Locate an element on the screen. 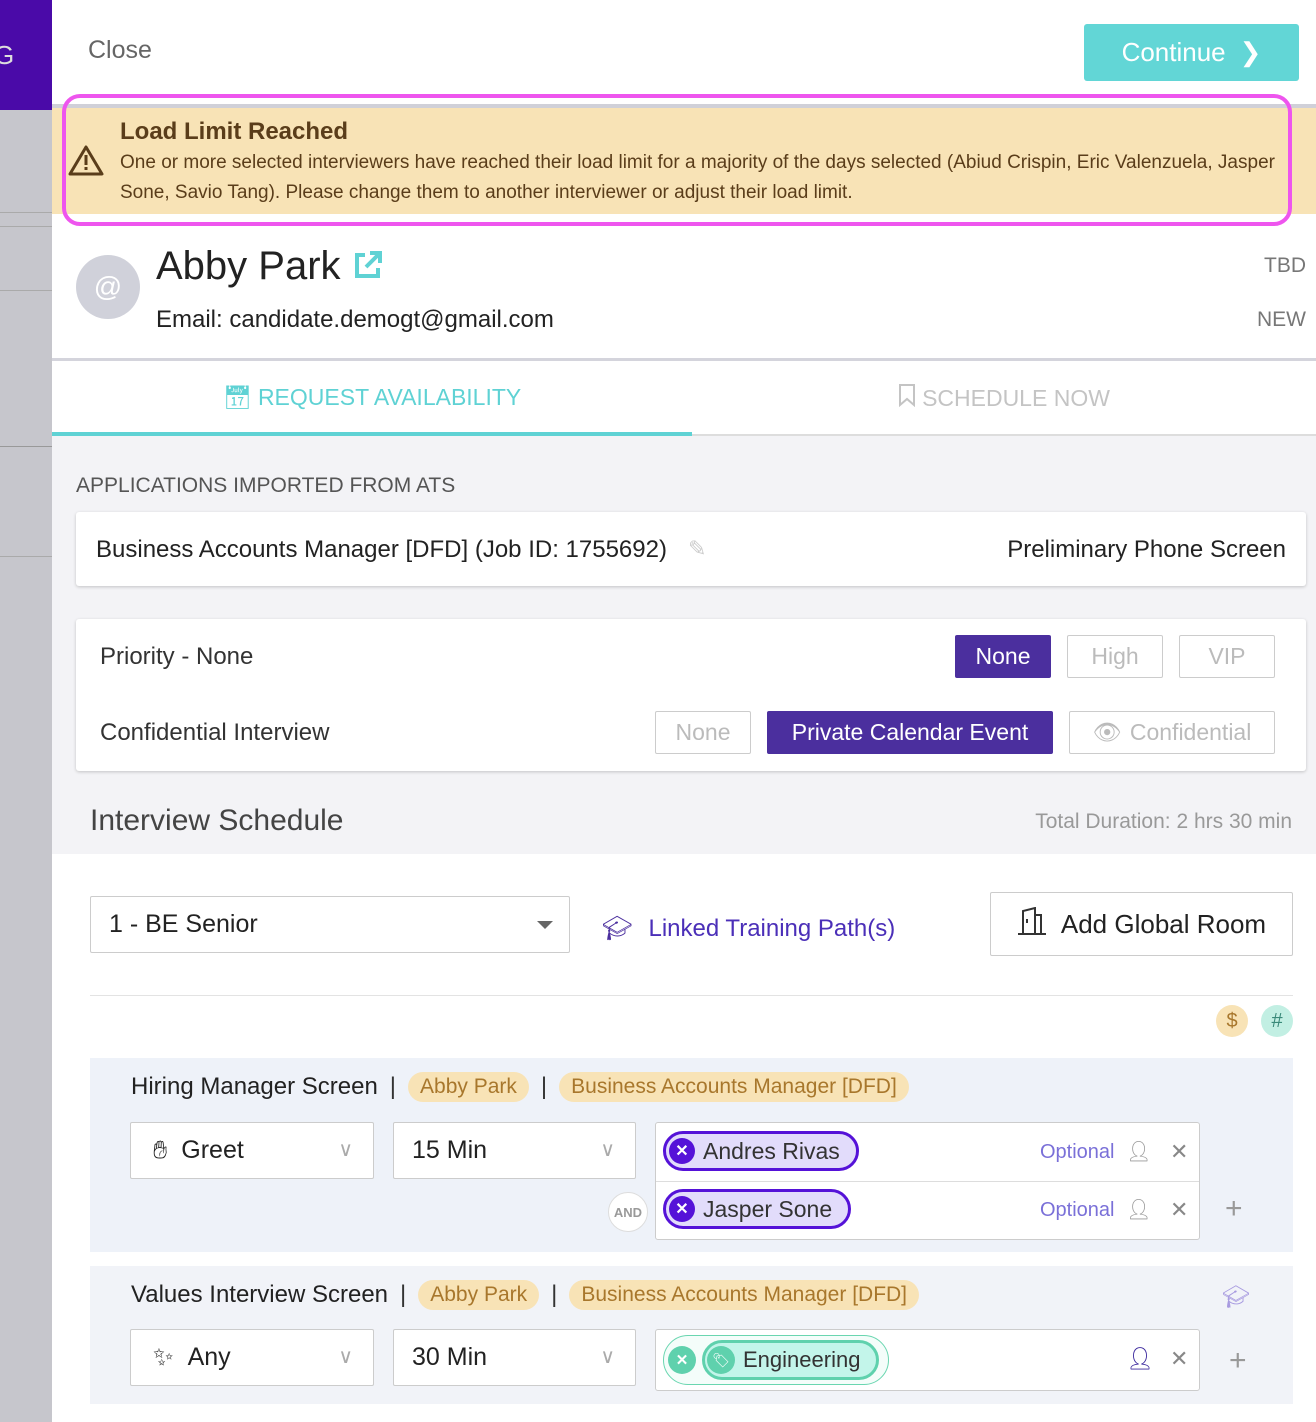  interview-name: Hiring Manager Screen is located at coordinates (254, 1086).